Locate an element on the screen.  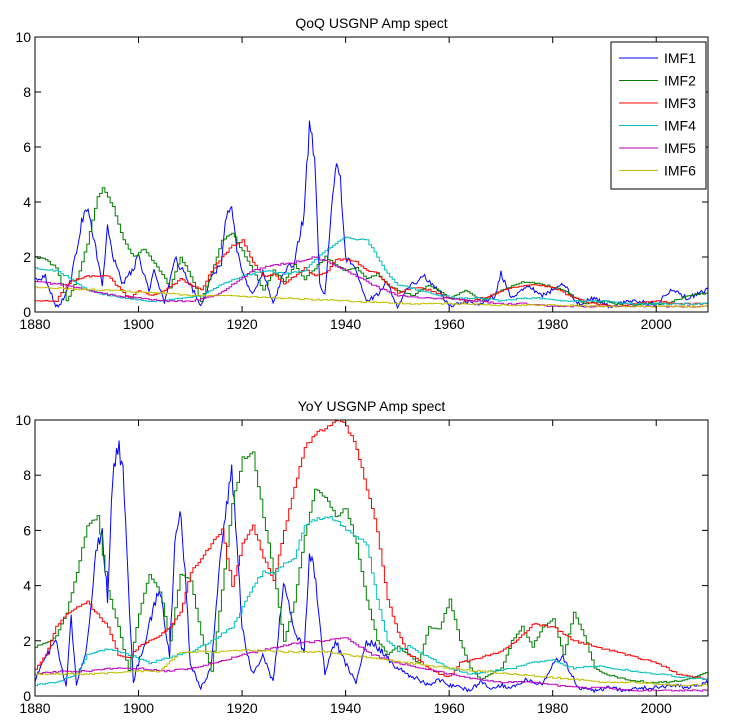
series-line-imf3 is located at coordinates (371, 273).